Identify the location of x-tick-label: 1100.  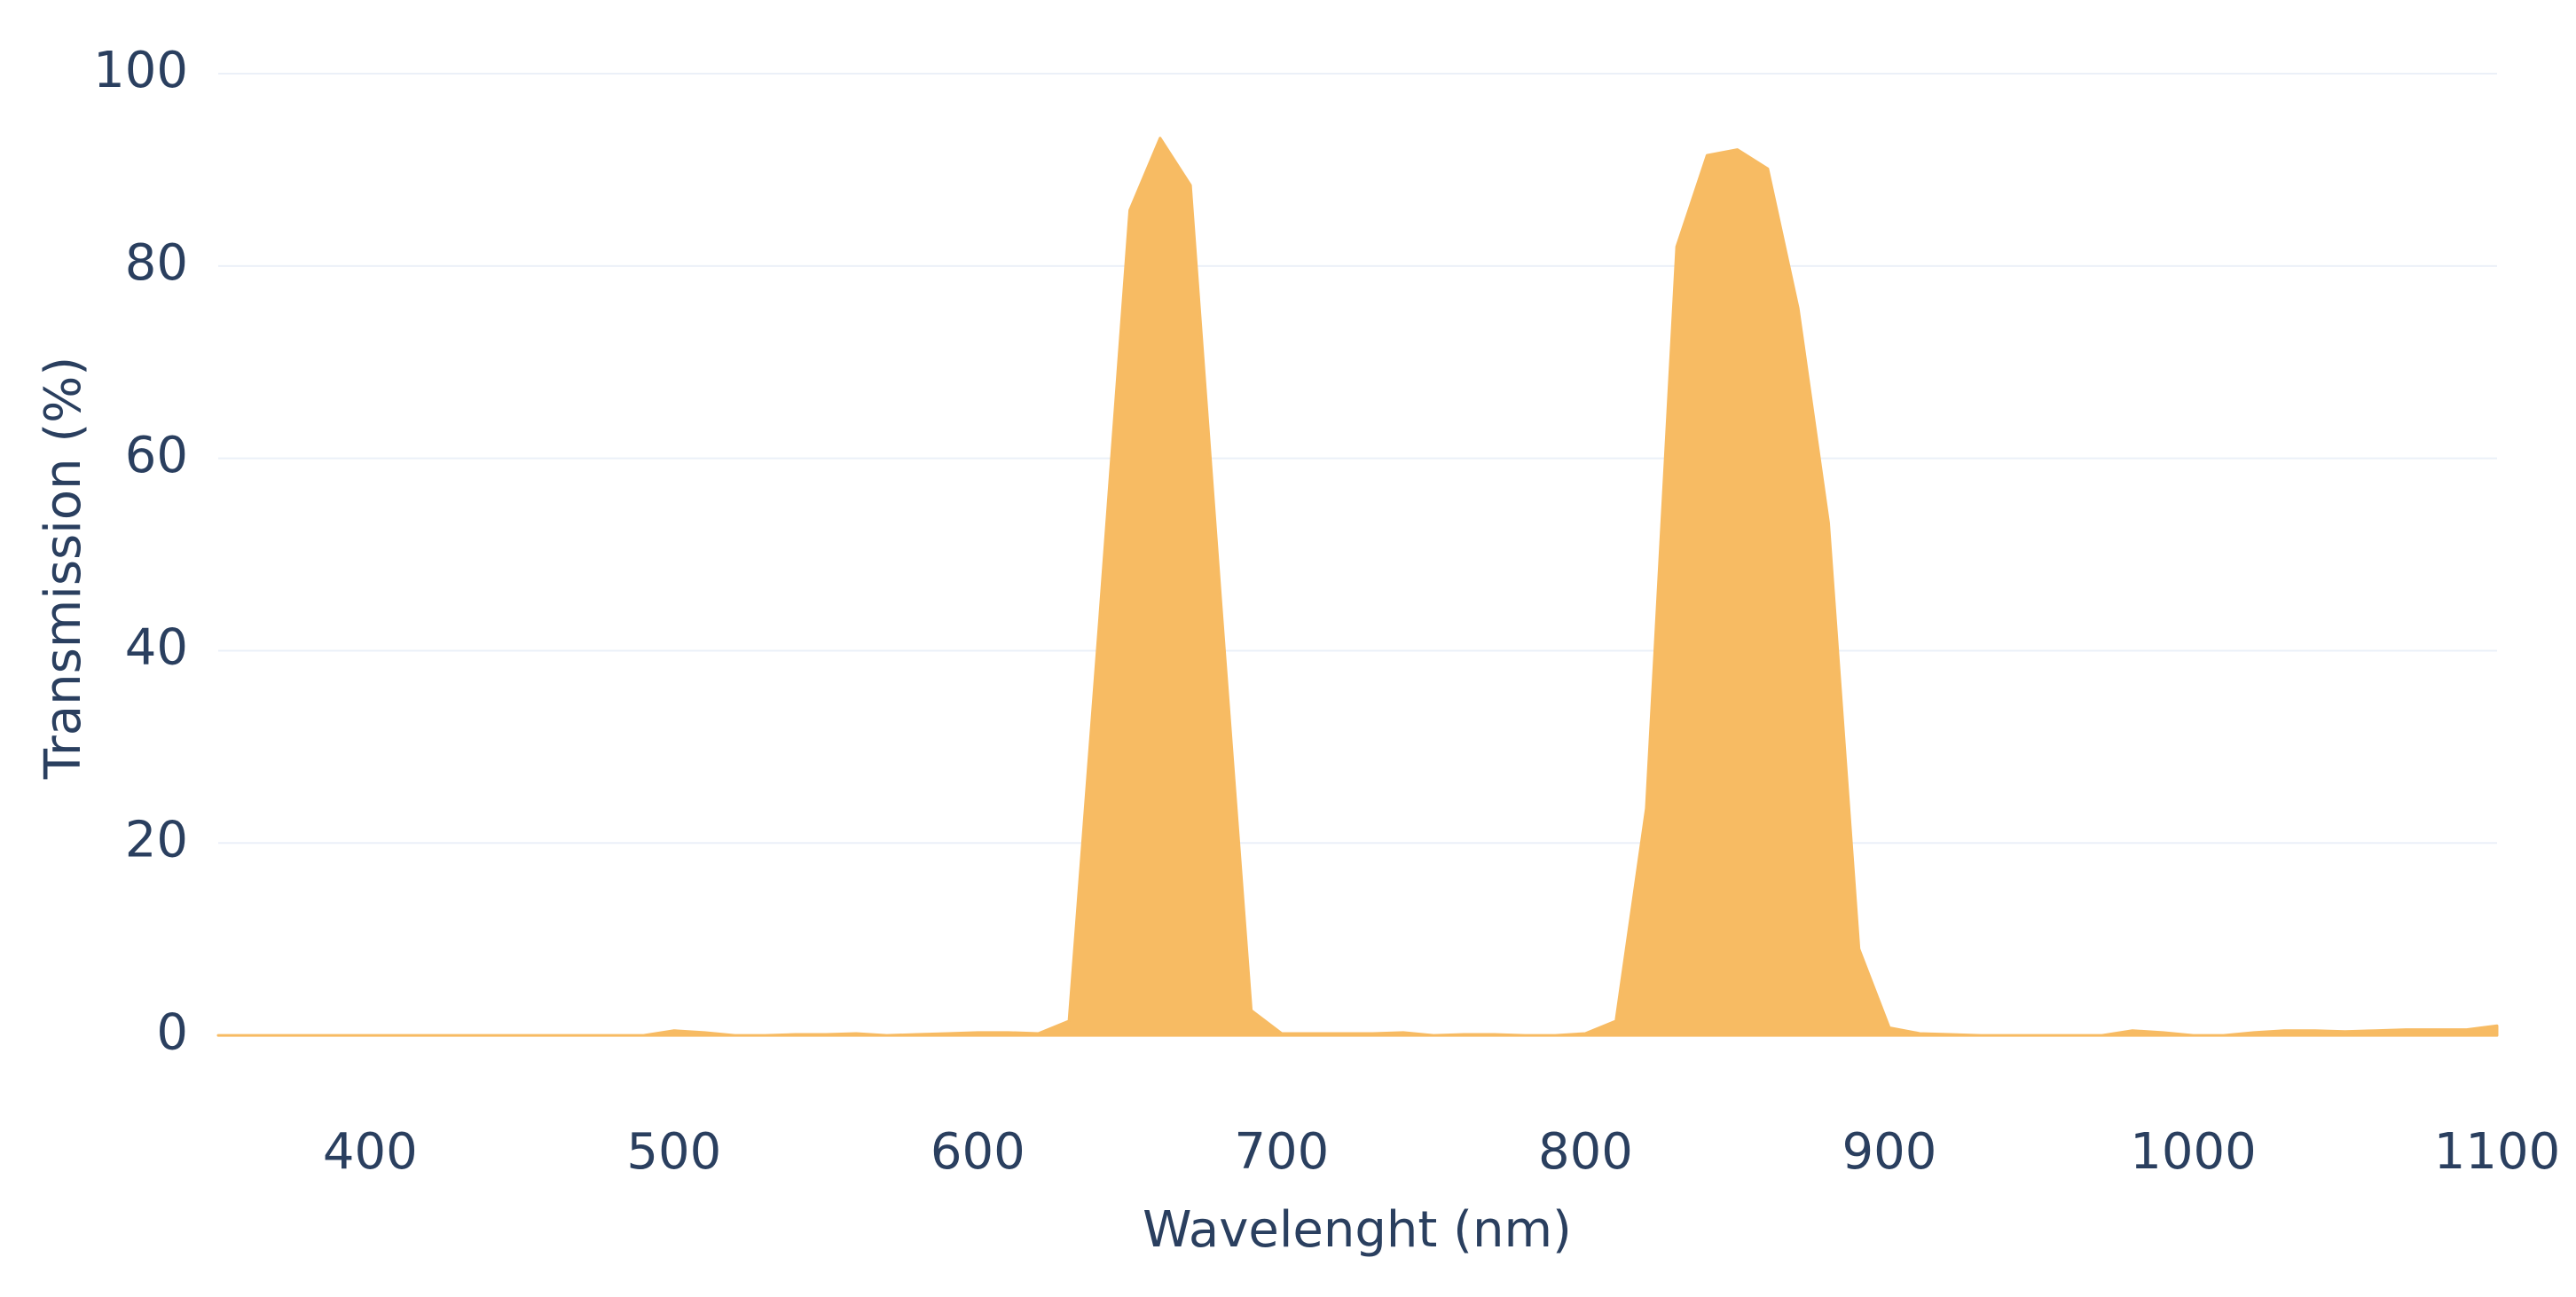
(2497, 1152).